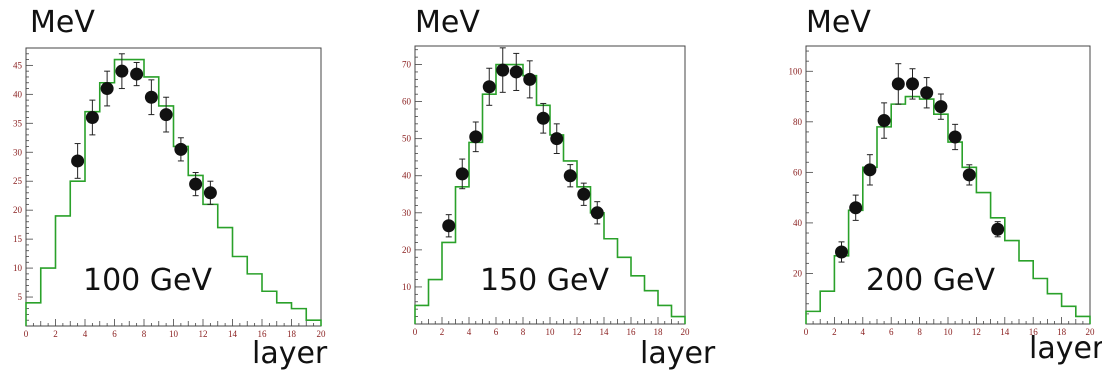  Describe the element at coordinates (18, 123) in the screenshot. I see `y-tick-label: 35` at that location.